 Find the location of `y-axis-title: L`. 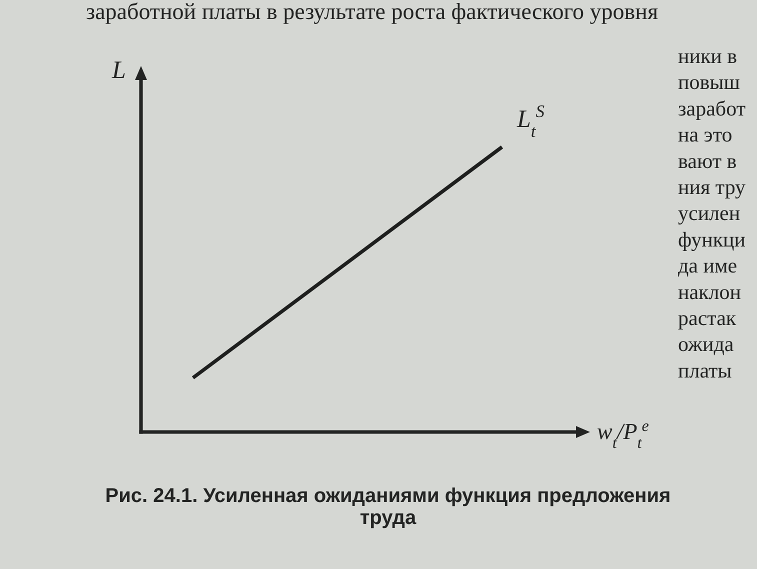

y-axis-title: L is located at coordinates (118, 70).